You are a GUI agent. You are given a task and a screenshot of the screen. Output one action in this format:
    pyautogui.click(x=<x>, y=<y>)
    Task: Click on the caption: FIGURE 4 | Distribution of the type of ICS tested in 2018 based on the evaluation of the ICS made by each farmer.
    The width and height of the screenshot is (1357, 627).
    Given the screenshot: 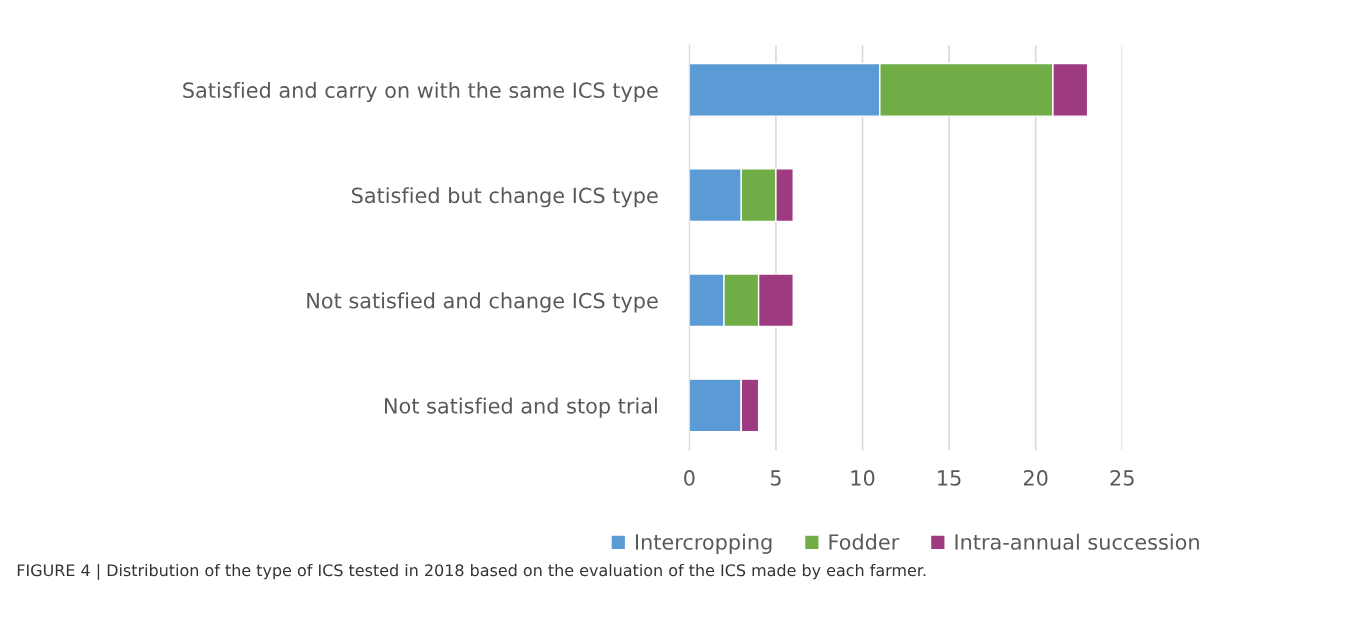 What is the action you would take?
    pyautogui.click(x=471, y=571)
    